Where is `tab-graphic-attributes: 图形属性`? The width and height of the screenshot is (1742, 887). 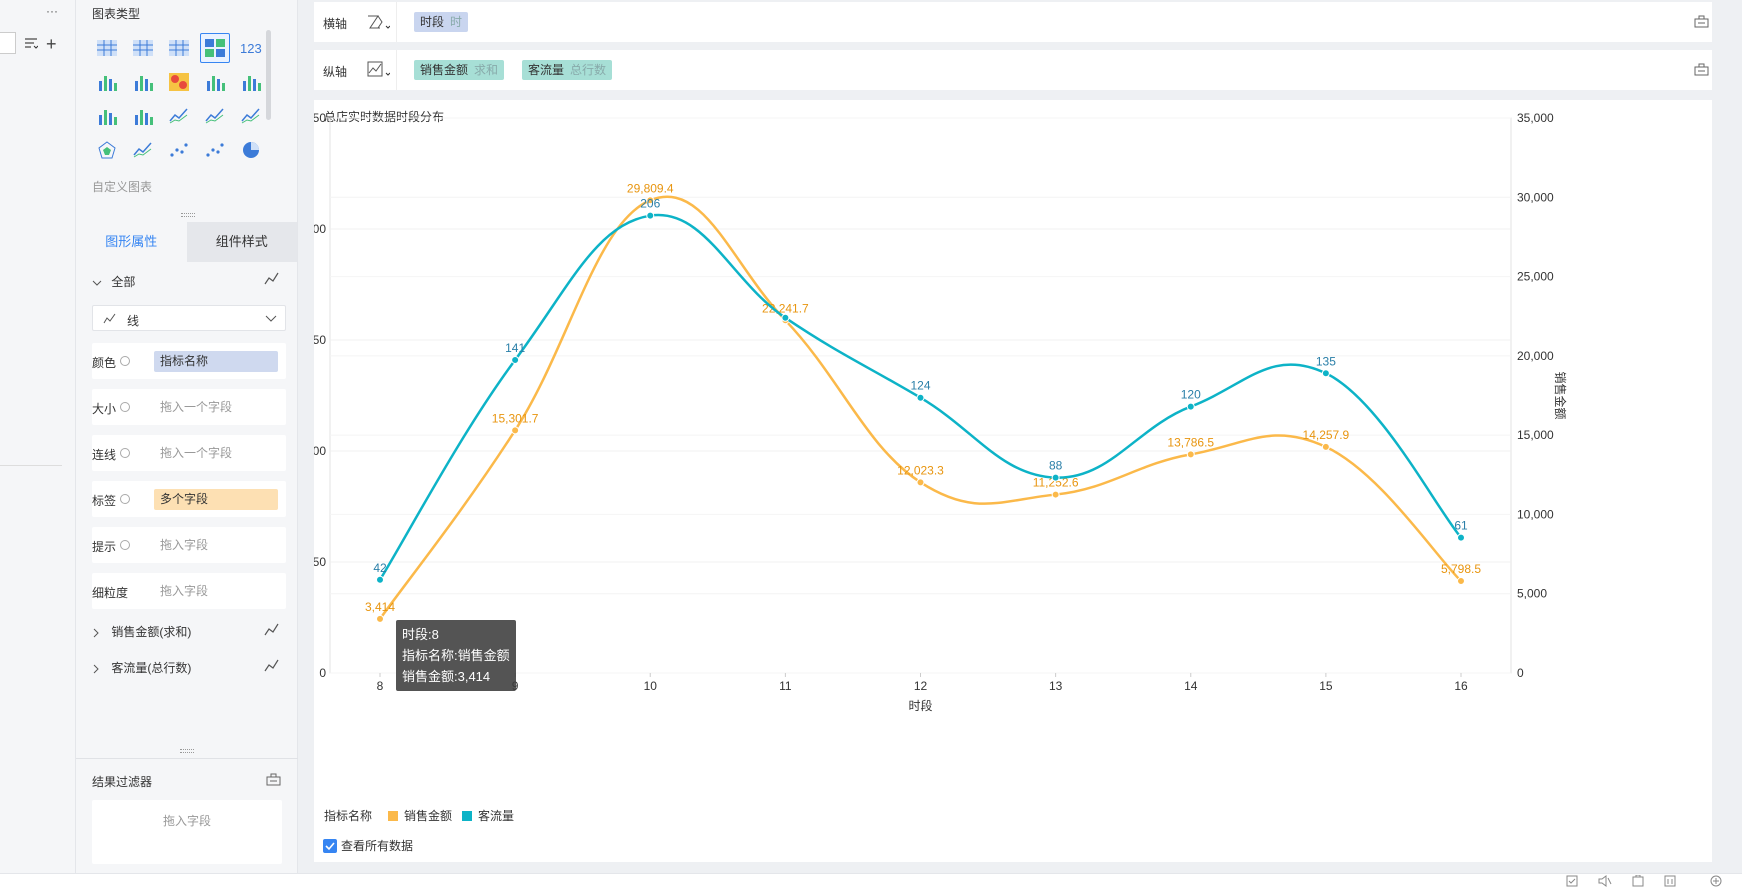
tab-graphic-attributes: 图形属性 is located at coordinates (131, 242).